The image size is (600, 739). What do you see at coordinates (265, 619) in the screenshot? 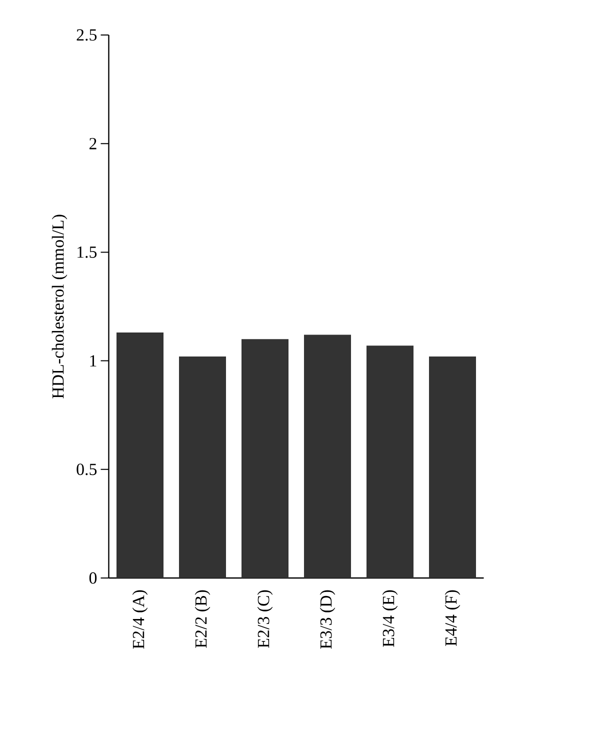
I see `x-tick-label: E2/3 (C)` at bounding box center [265, 619].